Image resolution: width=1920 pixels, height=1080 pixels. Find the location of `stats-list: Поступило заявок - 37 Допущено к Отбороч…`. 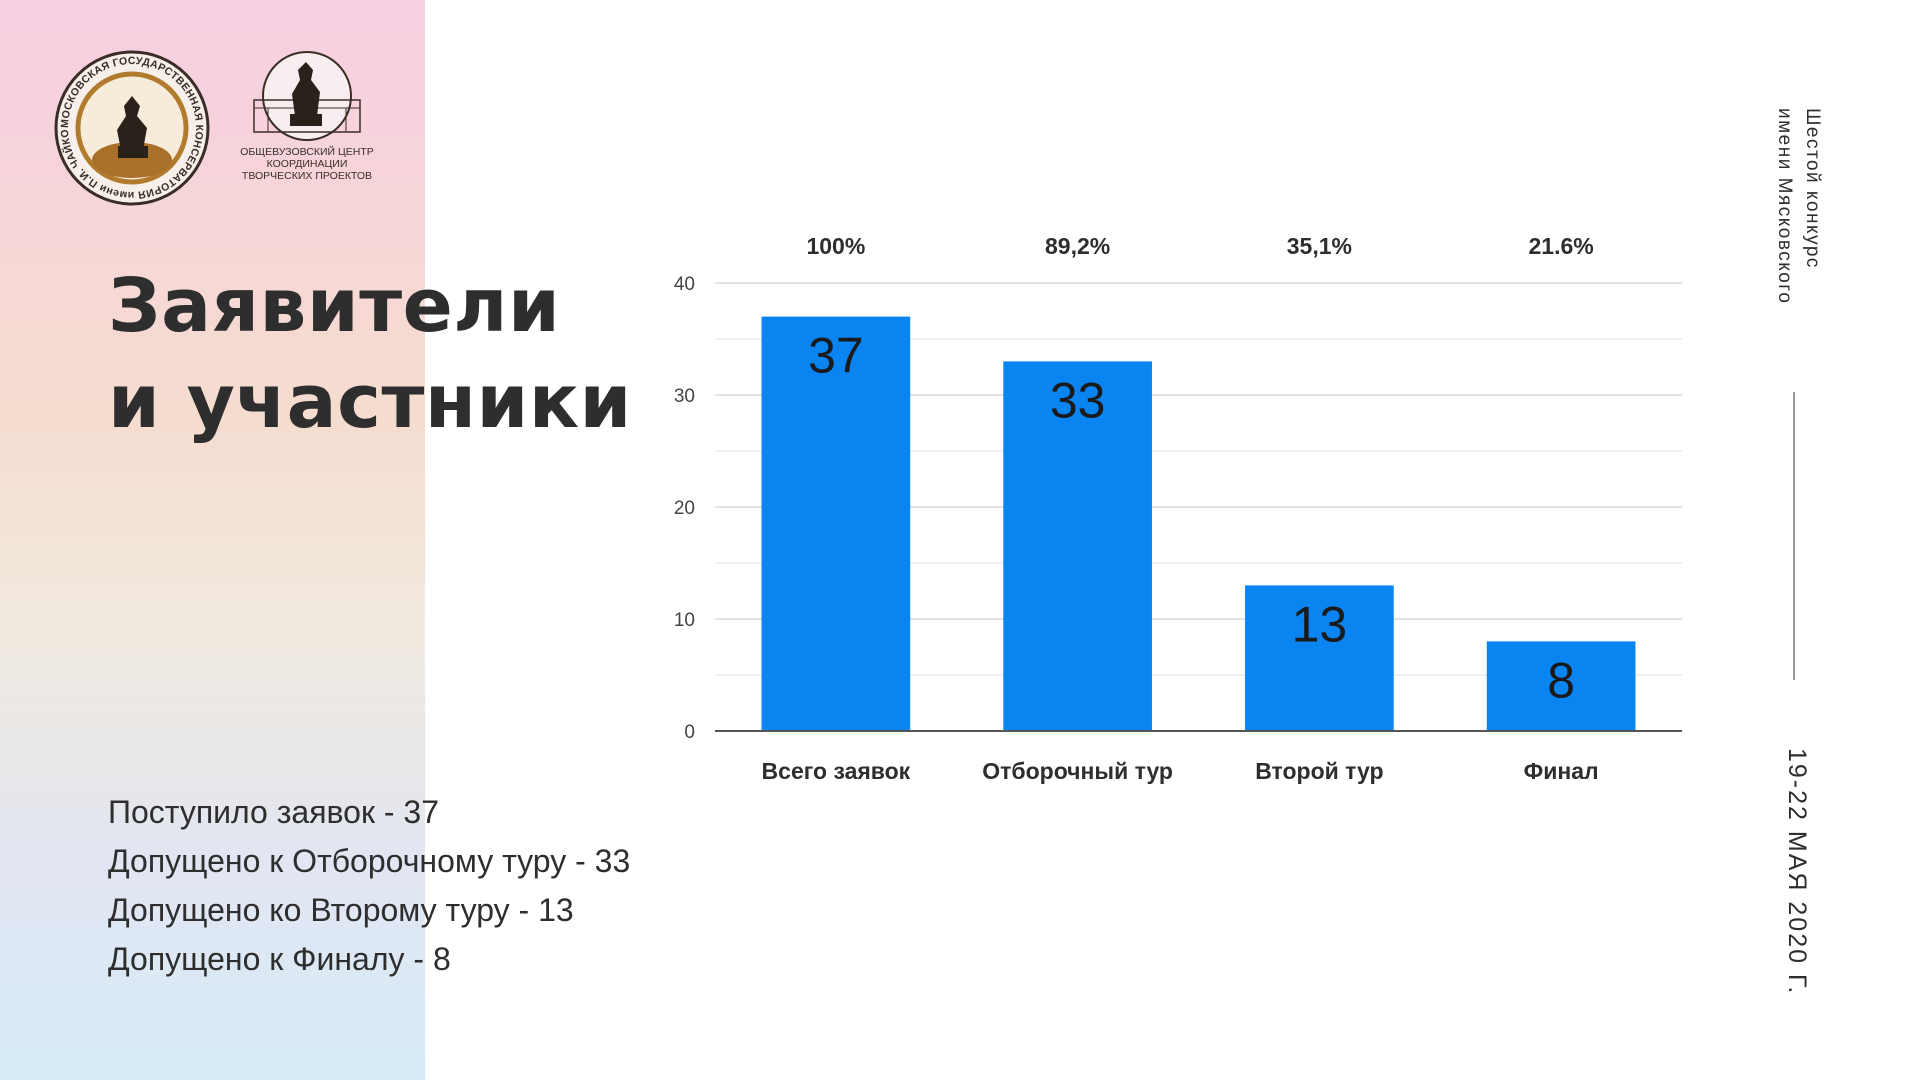

stats-list: Поступило заявок - 37 Допущено к Отбороч… is located at coordinates (369, 886).